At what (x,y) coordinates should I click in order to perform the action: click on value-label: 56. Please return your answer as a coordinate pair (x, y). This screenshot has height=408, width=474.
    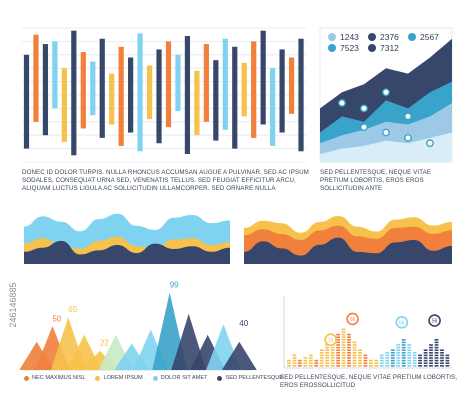
    Looking at the image, I should click on (402, 323).